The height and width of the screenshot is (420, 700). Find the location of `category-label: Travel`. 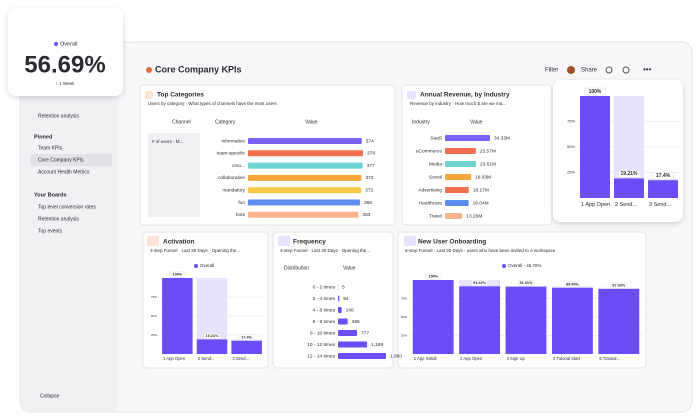

category-label: Travel is located at coordinates (435, 216).